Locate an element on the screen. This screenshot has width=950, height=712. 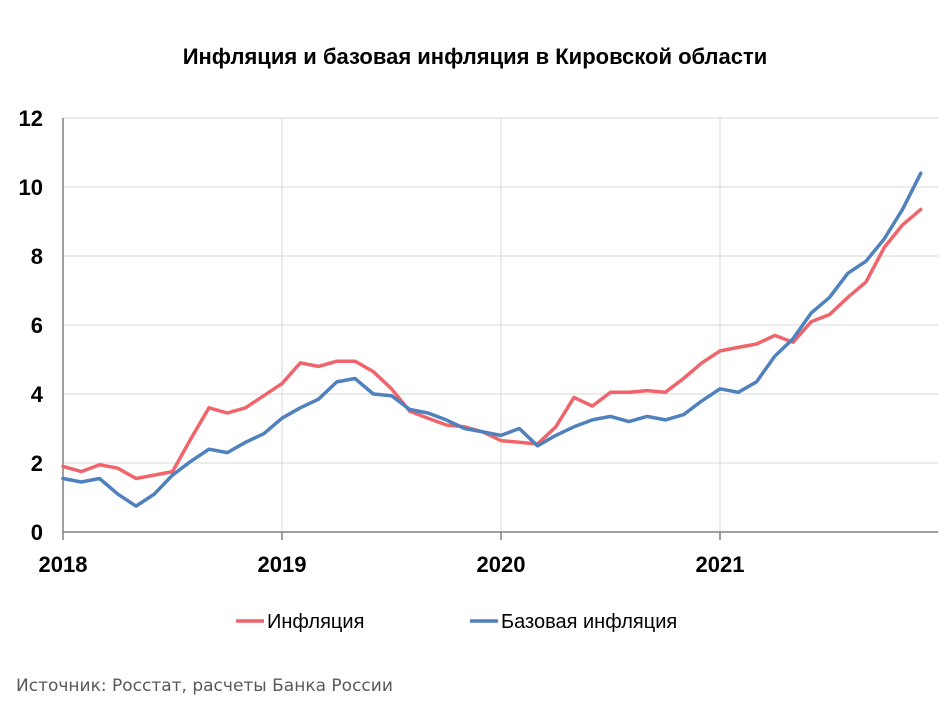
x-tick-label: 2018 is located at coordinates (63, 564).